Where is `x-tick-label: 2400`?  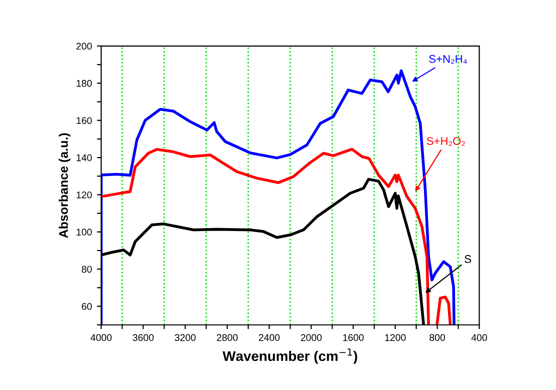
x-tick-label: 2400 is located at coordinates (269, 338).